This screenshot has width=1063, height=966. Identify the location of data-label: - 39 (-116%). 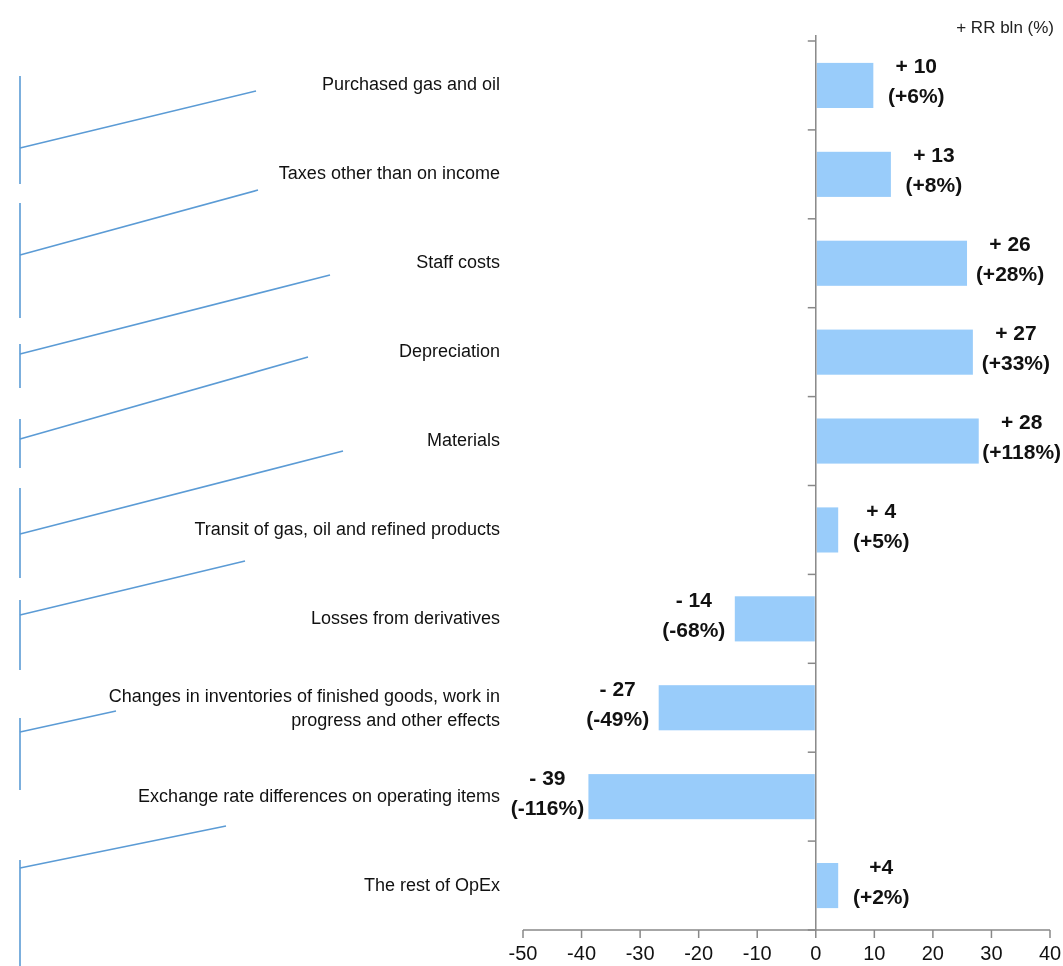
(547, 792).